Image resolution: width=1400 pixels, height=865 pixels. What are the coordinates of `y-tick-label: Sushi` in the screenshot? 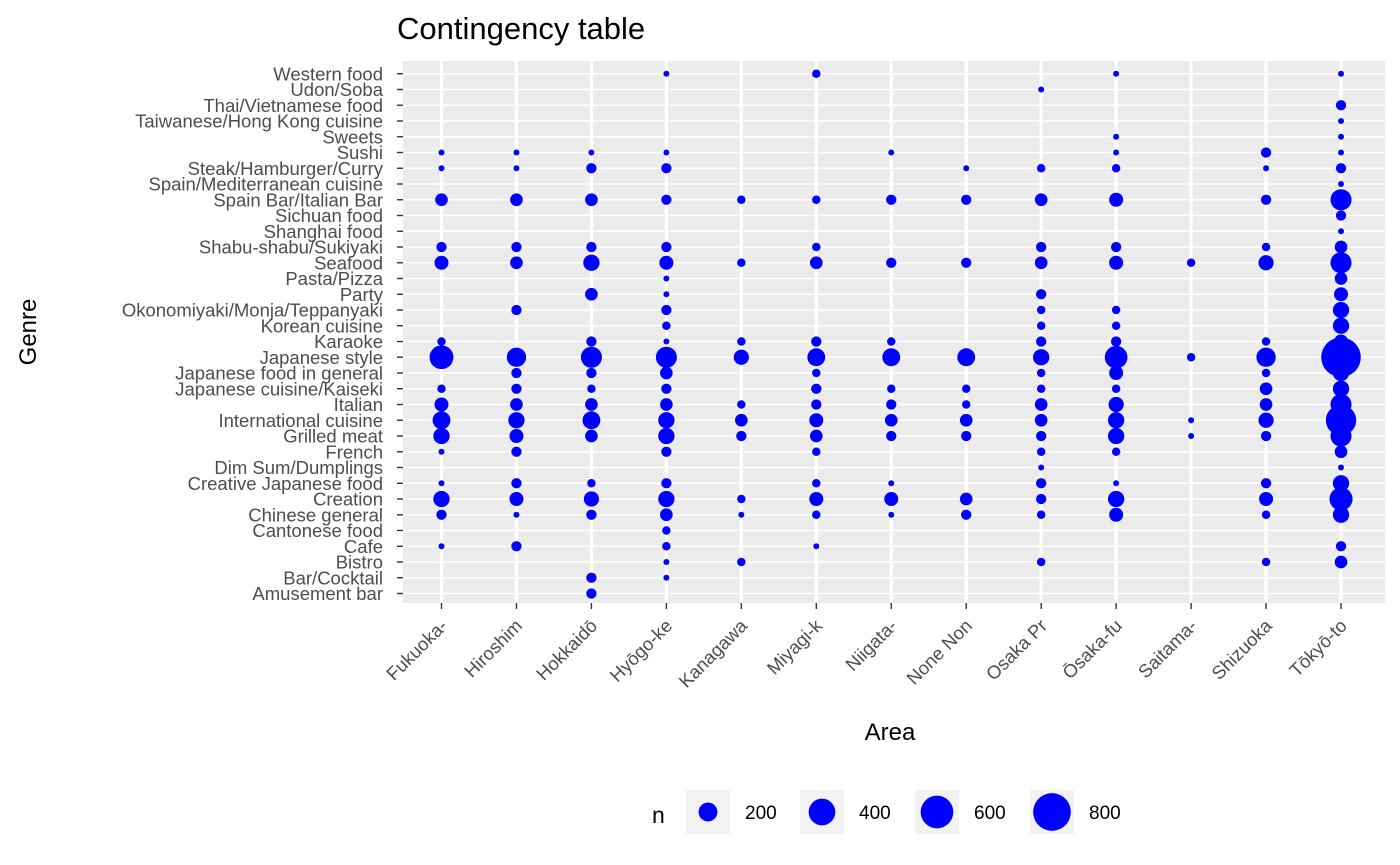 It's located at (360, 152).